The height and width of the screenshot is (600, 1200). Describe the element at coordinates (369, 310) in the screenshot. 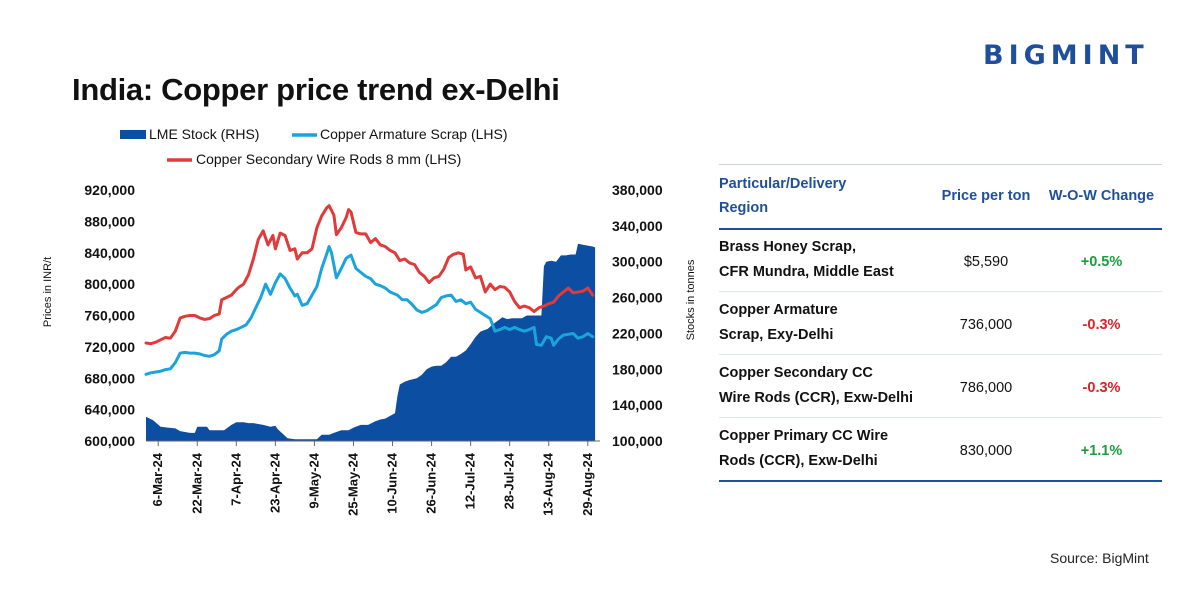

I see `series-line-armature-scrap` at that location.